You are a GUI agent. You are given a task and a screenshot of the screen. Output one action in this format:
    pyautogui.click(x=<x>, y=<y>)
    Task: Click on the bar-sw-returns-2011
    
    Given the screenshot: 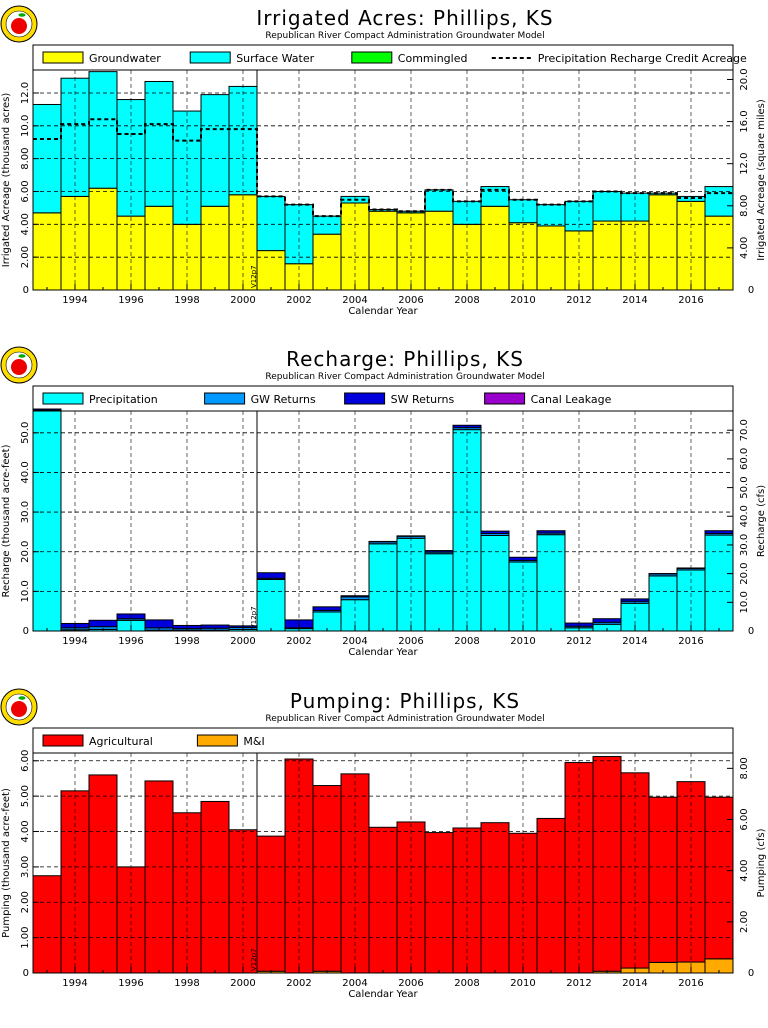 What is the action you would take?
    pyautogui.click(x=551, y=532)
    